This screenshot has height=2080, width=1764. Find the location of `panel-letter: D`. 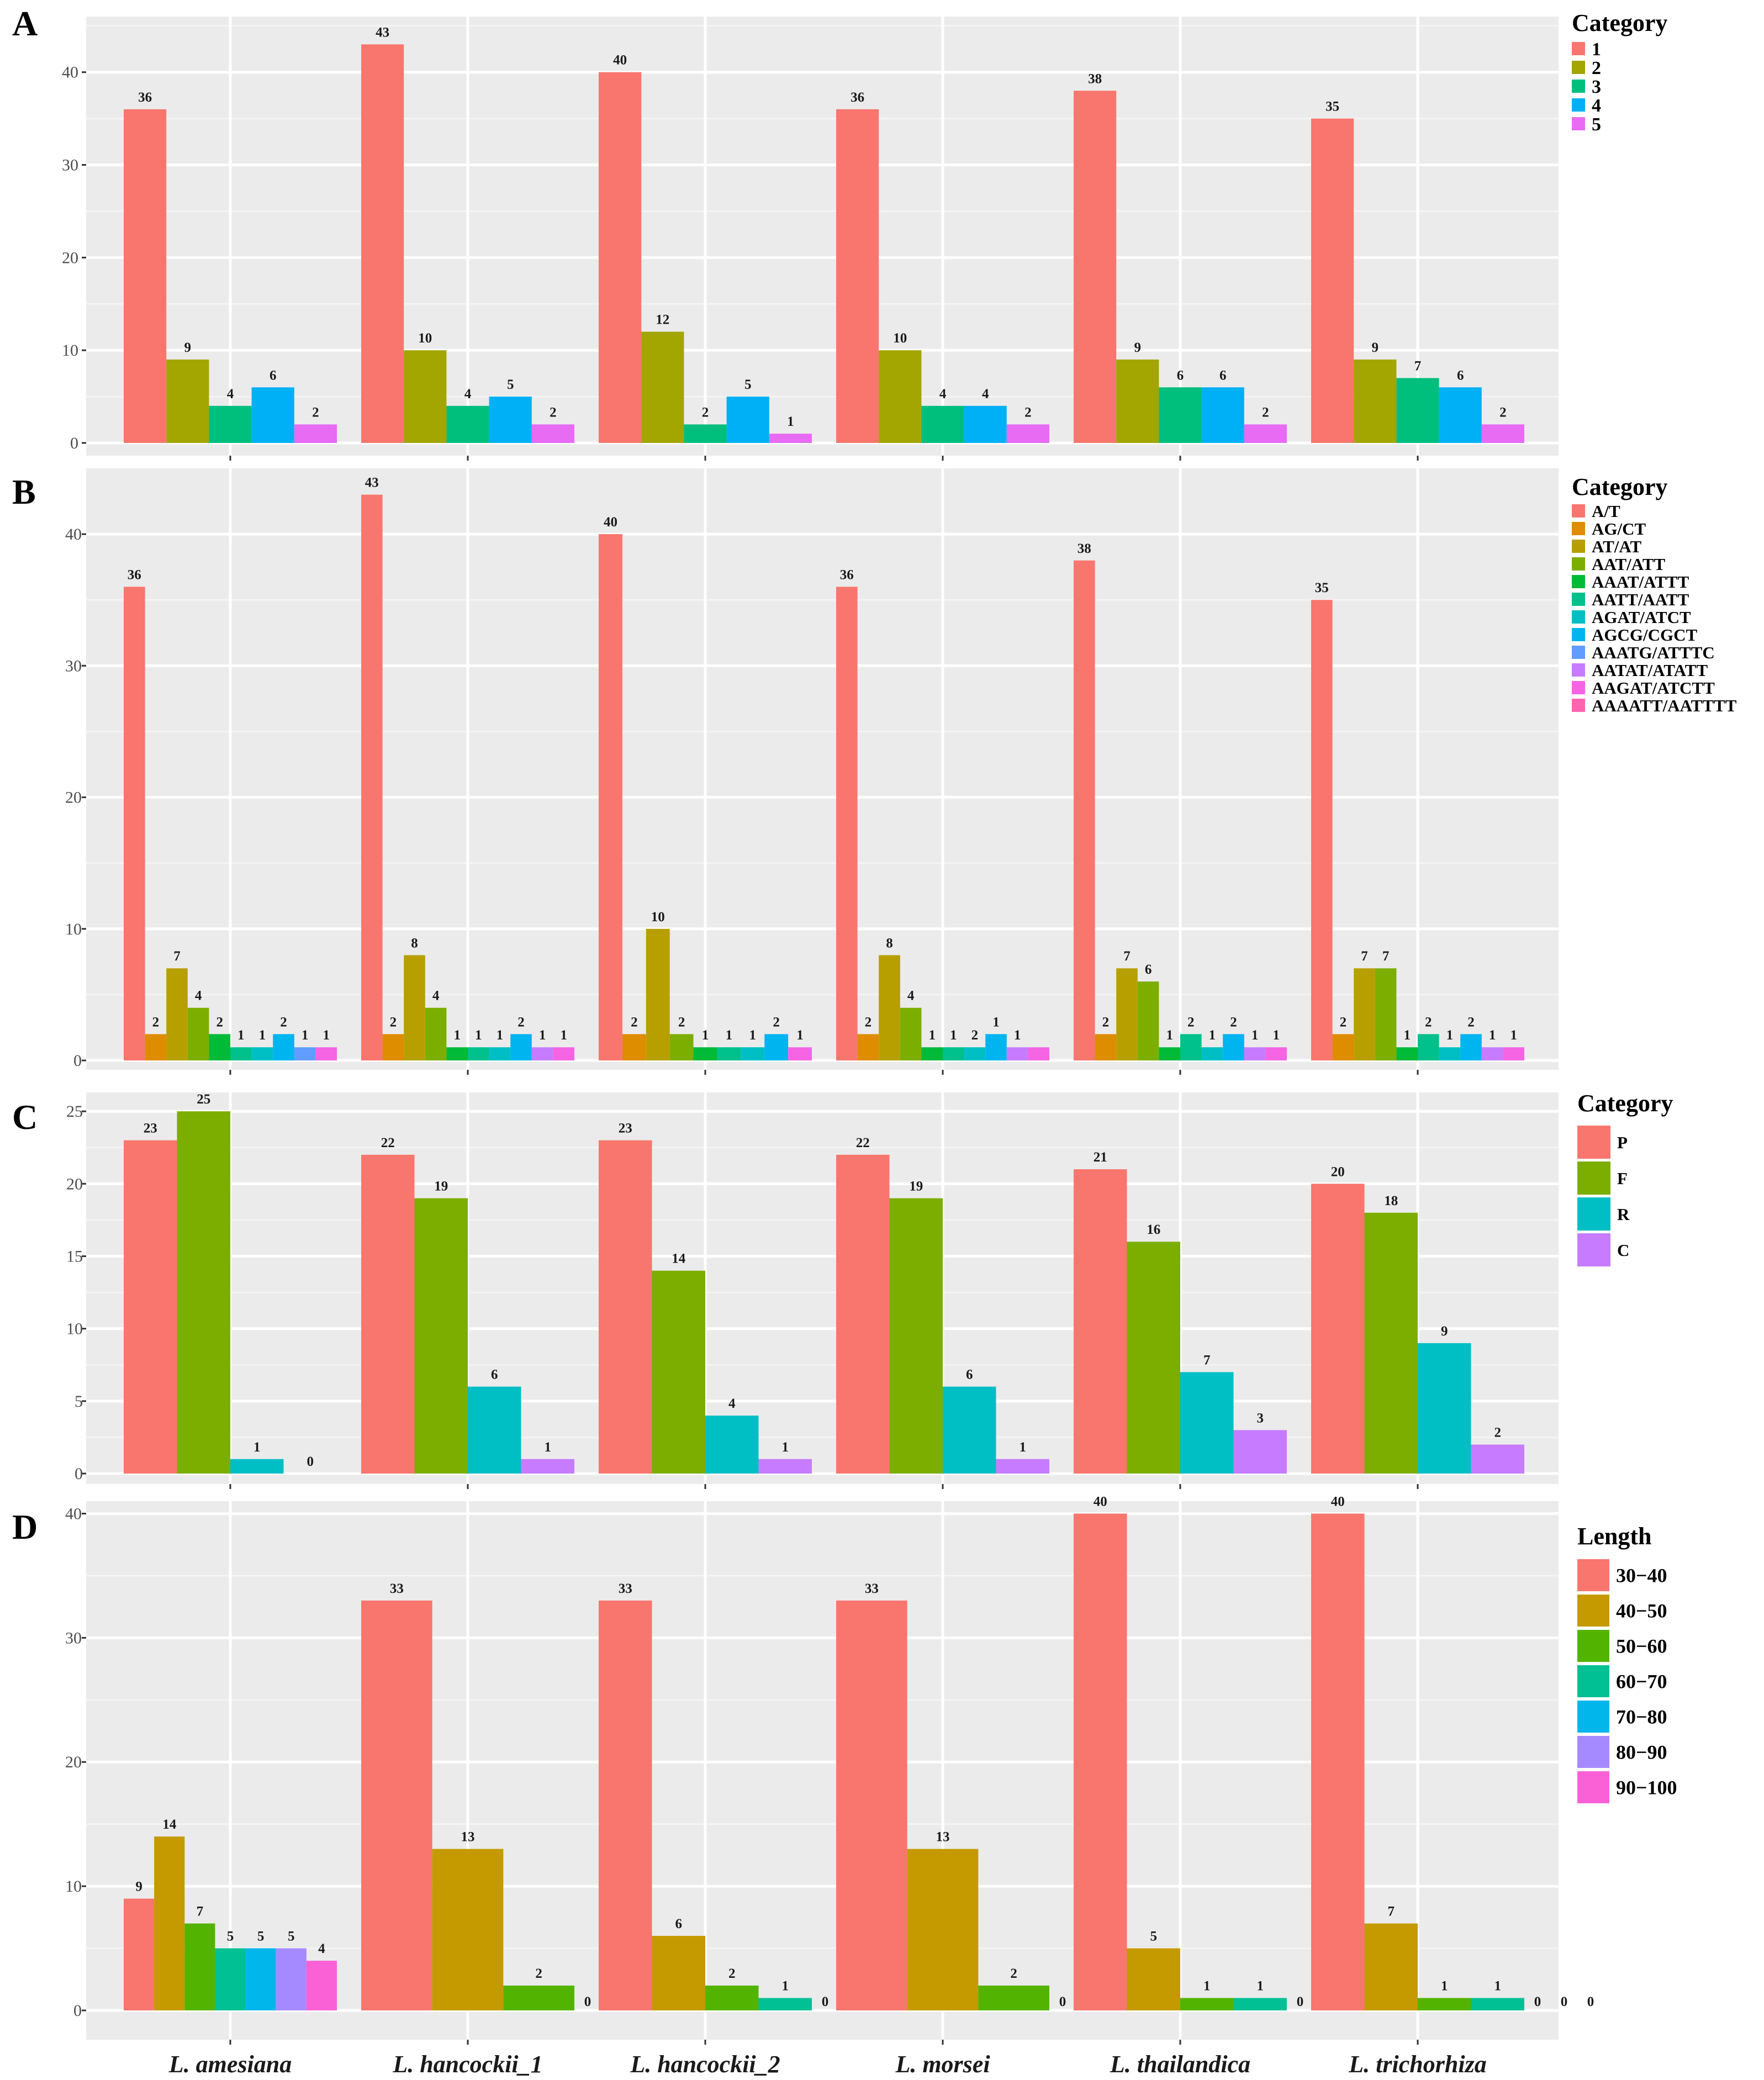

panel-letter: D is located at coordinates (25, 1526).